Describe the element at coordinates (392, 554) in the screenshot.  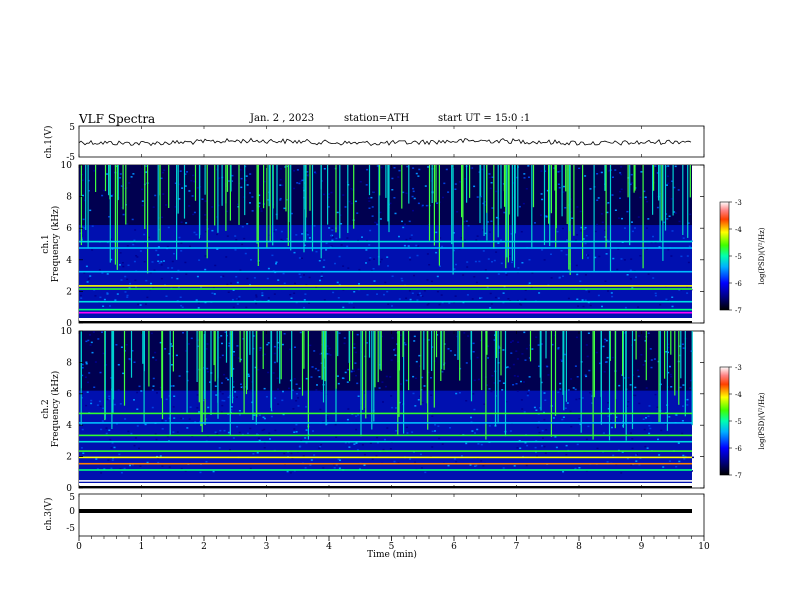
I see `x-axis-label: Time (min)` at that location.